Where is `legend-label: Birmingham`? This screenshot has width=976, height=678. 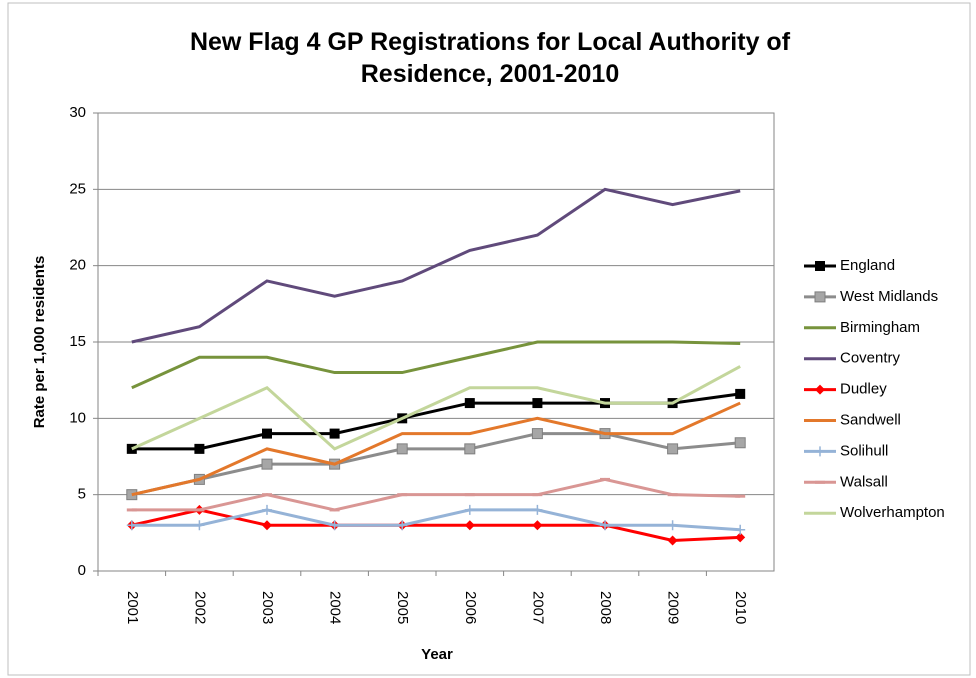
legend-label: Birmingham is located at coordinates (880, 327).